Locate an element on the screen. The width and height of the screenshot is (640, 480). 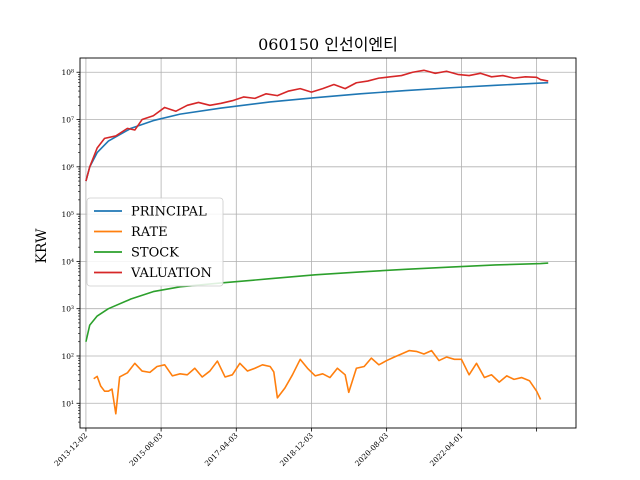
y-tick-label: 10⁶ is located at coordinates (67, 167).